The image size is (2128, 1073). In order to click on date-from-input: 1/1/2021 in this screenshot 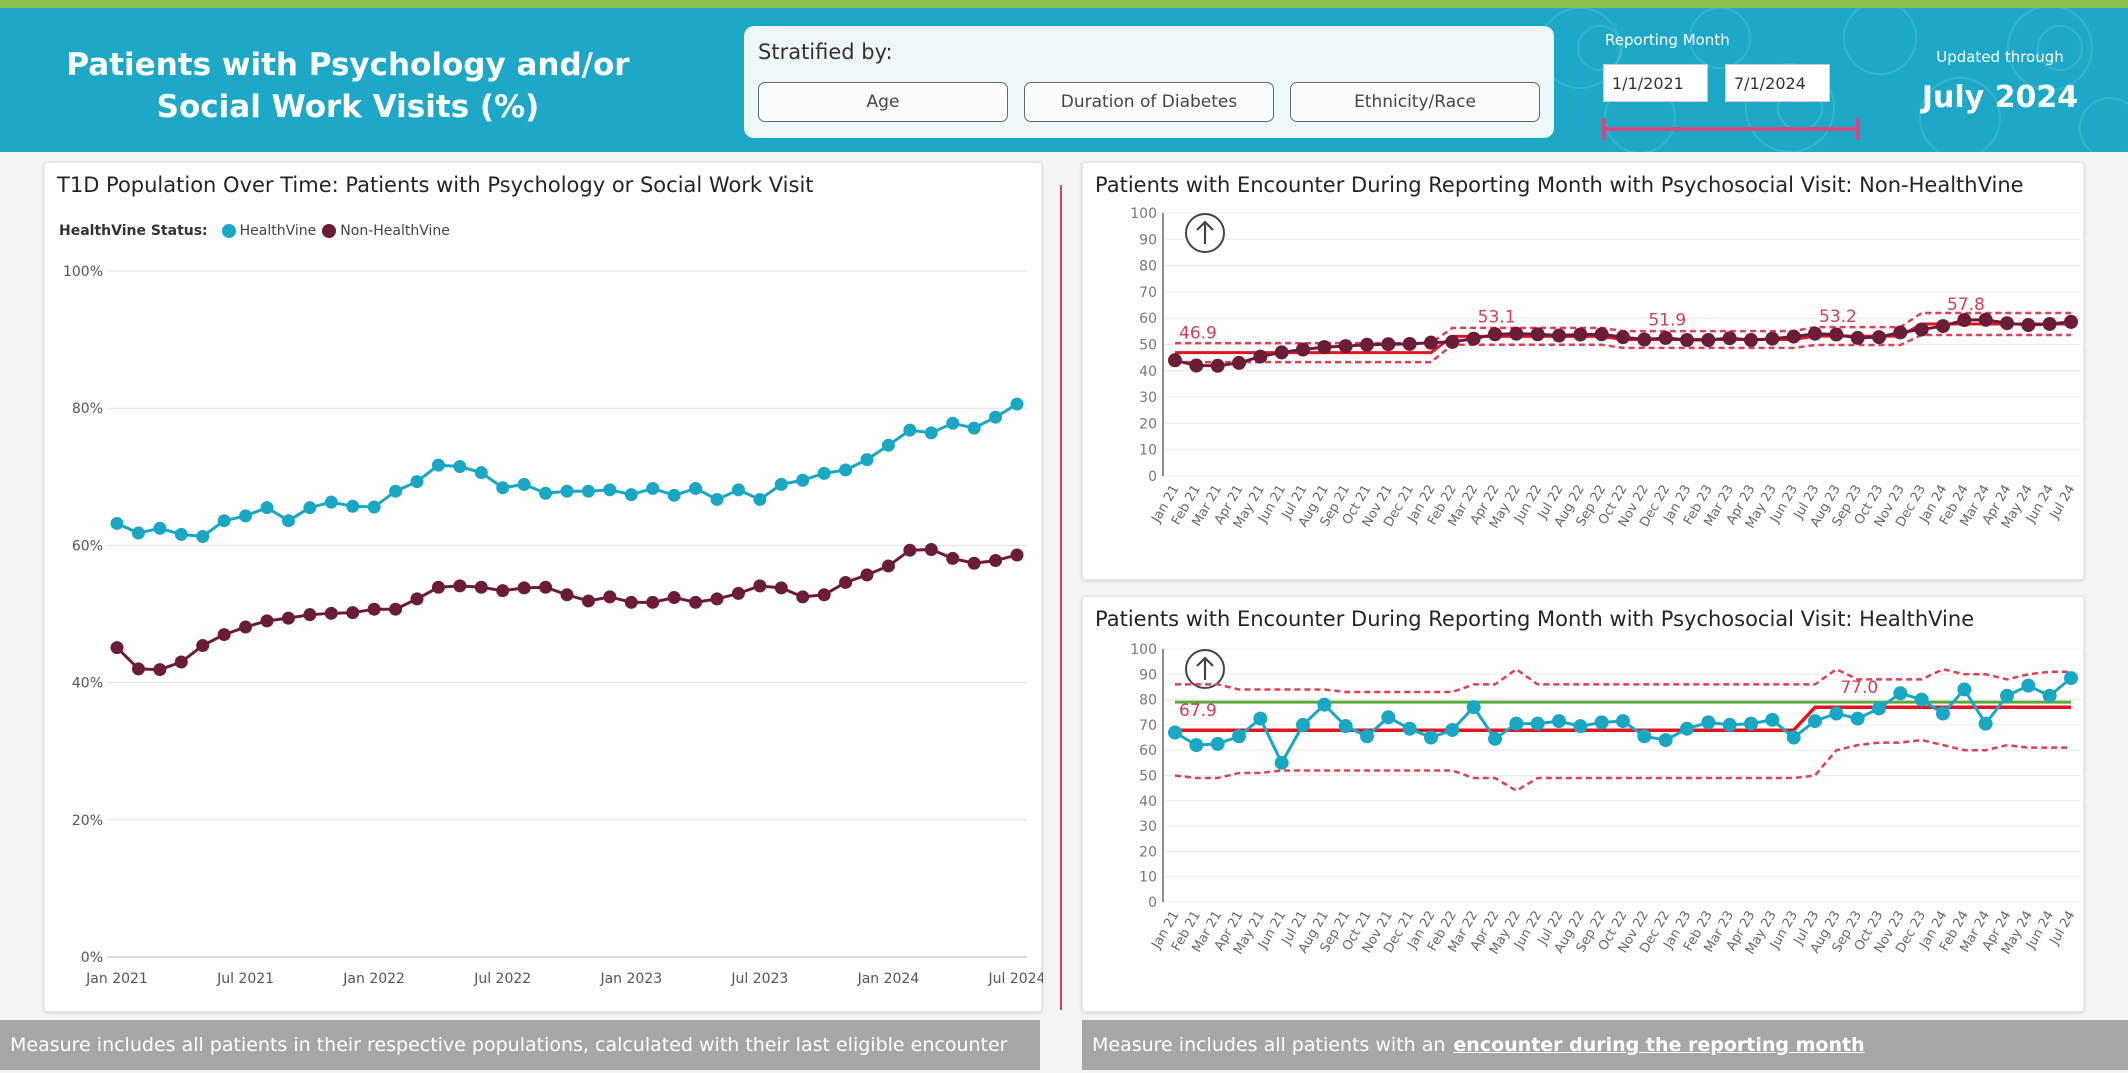, I will do `click(1655, 83)`.